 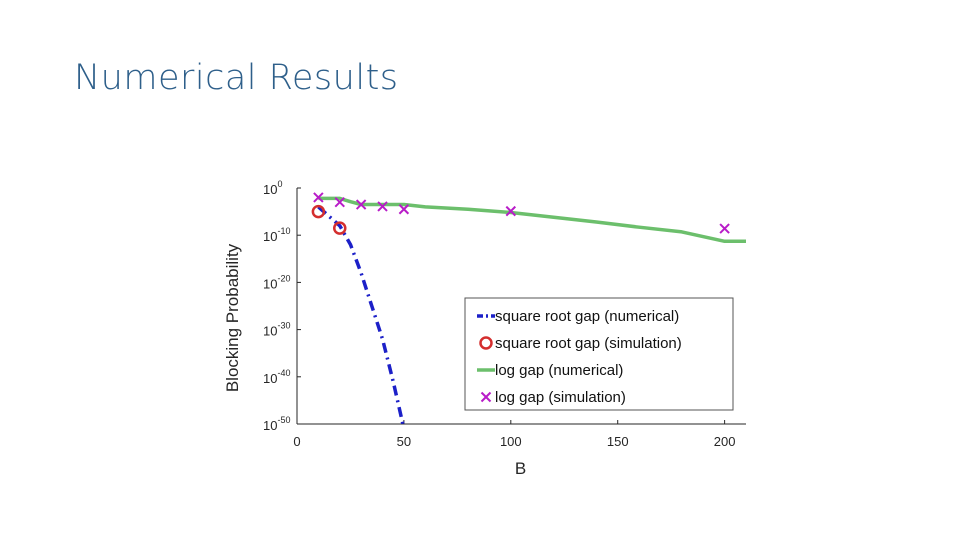 I want to click on y-tick-label: 10-50, so click(x=276, y=424).